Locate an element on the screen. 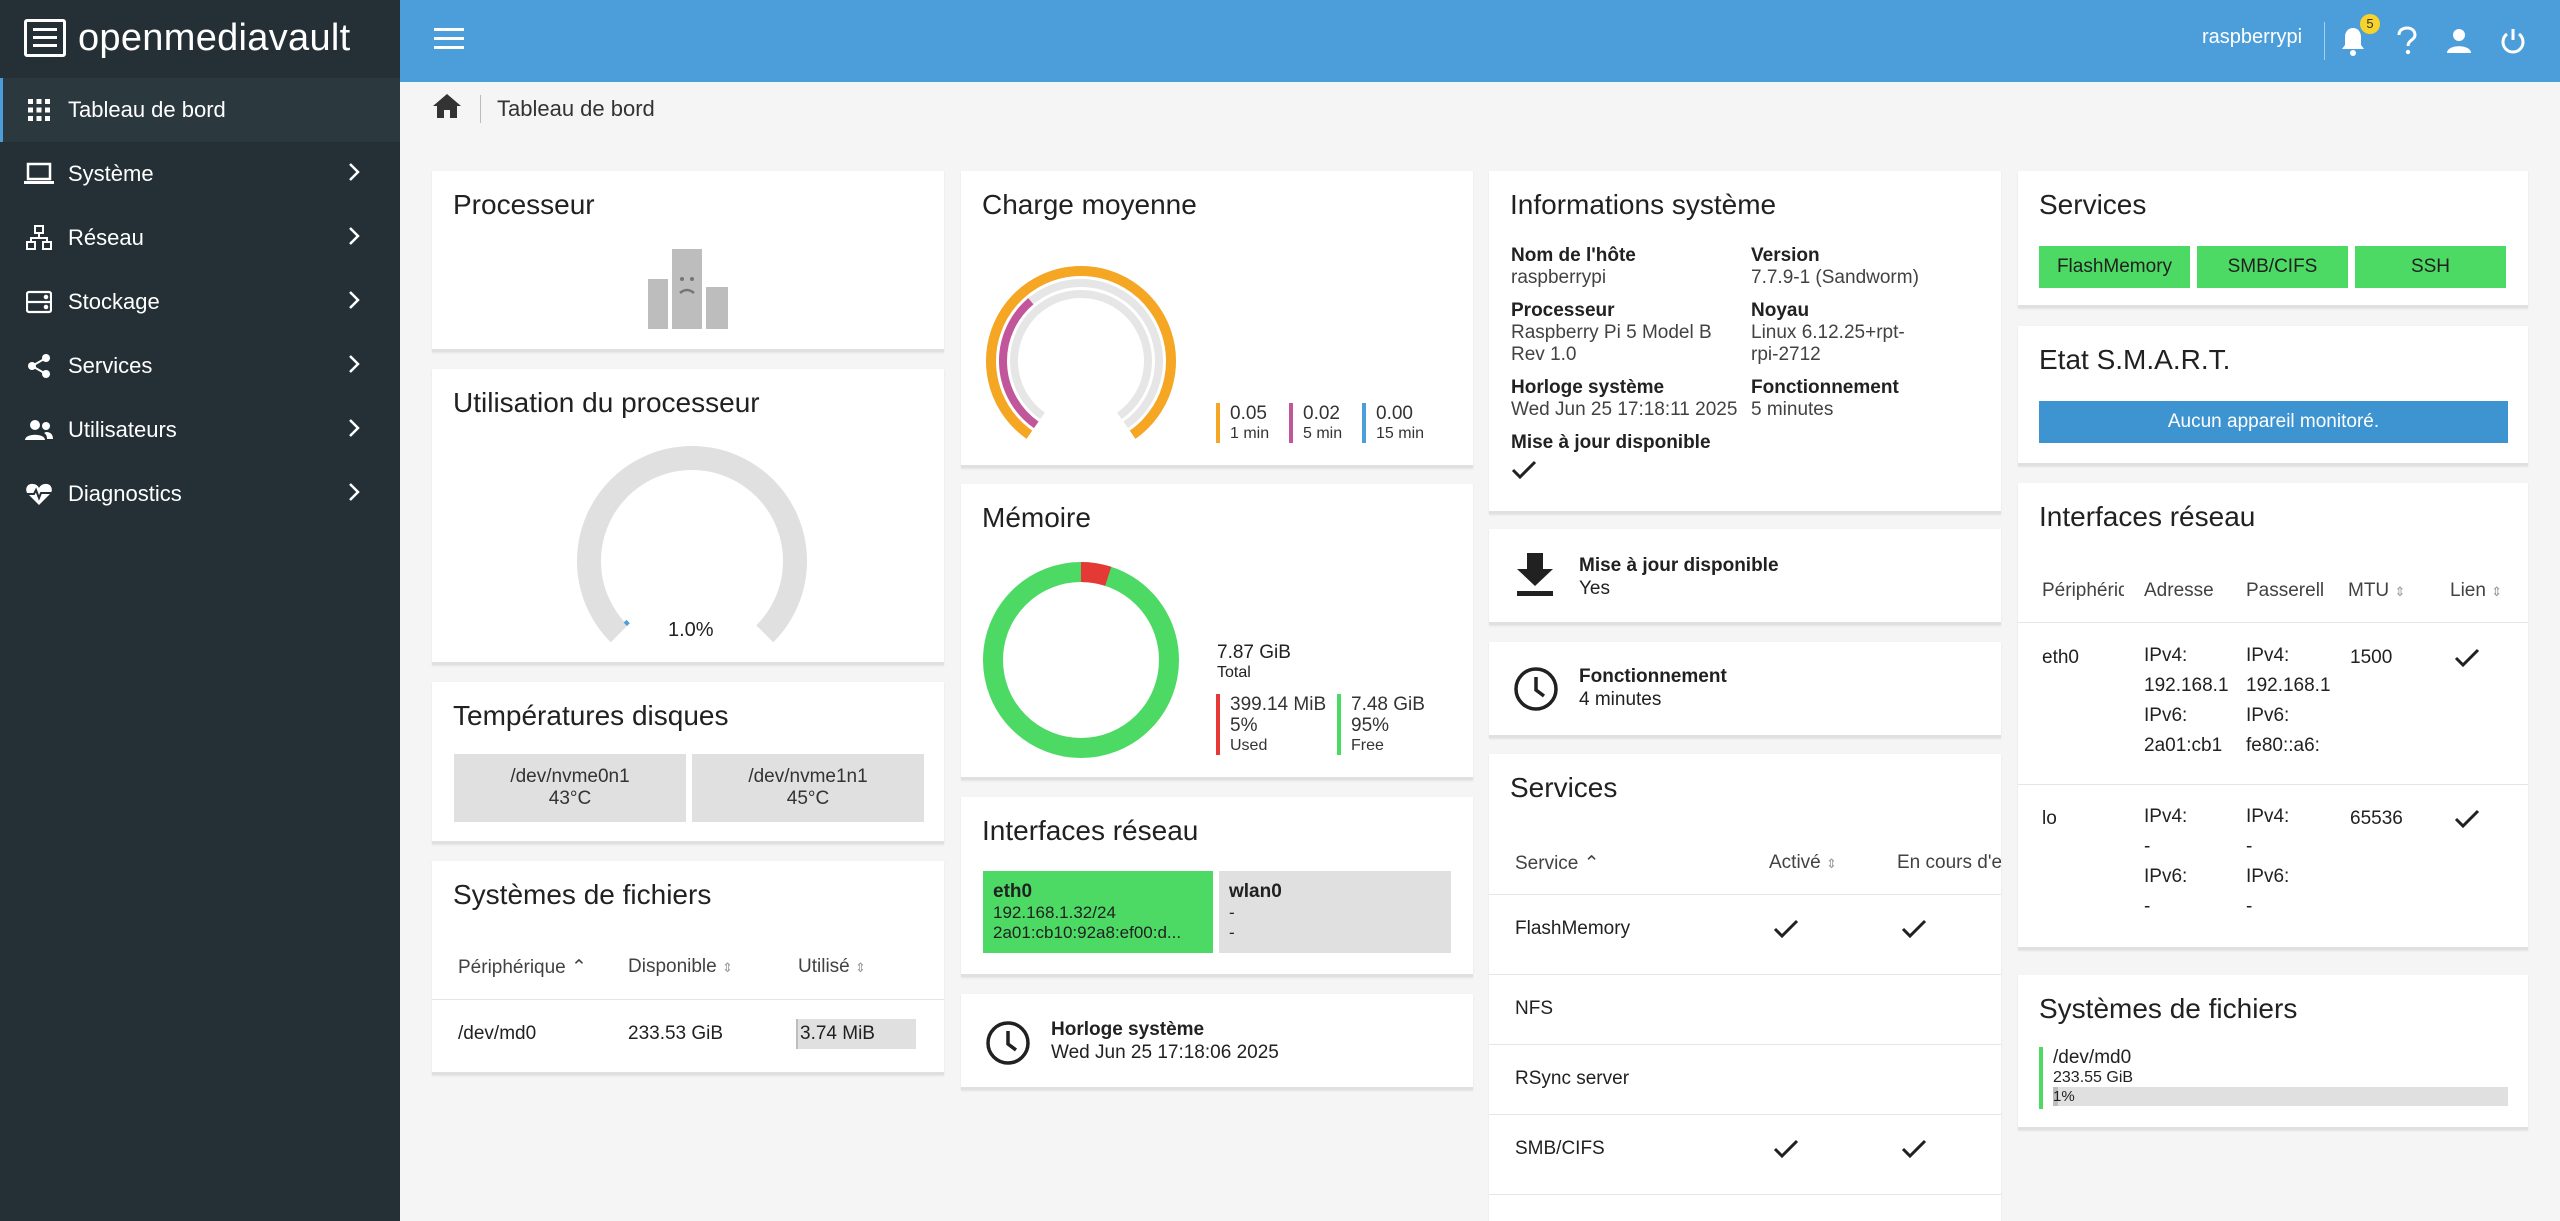 This screenshot has height=1221, width=2560. column-header-link: Lien ⇕ is located at coordinates (2476, 590).